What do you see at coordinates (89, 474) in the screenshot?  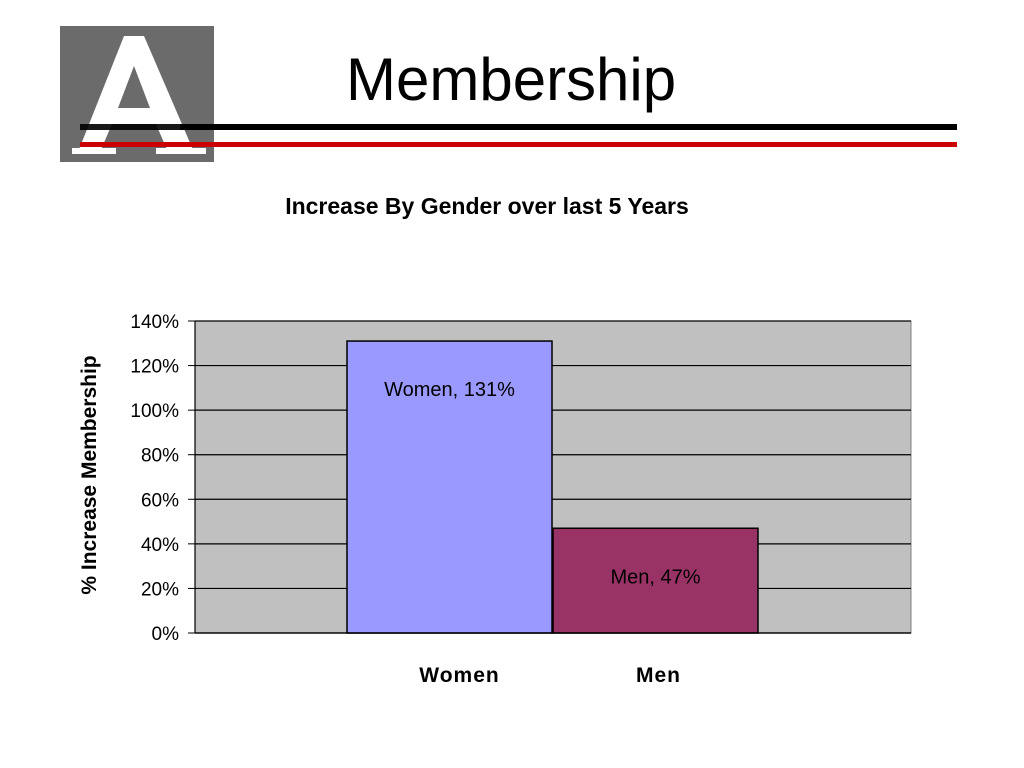 I see `y-axis-label: % Increase Membership` at bounding box center [89, 474].